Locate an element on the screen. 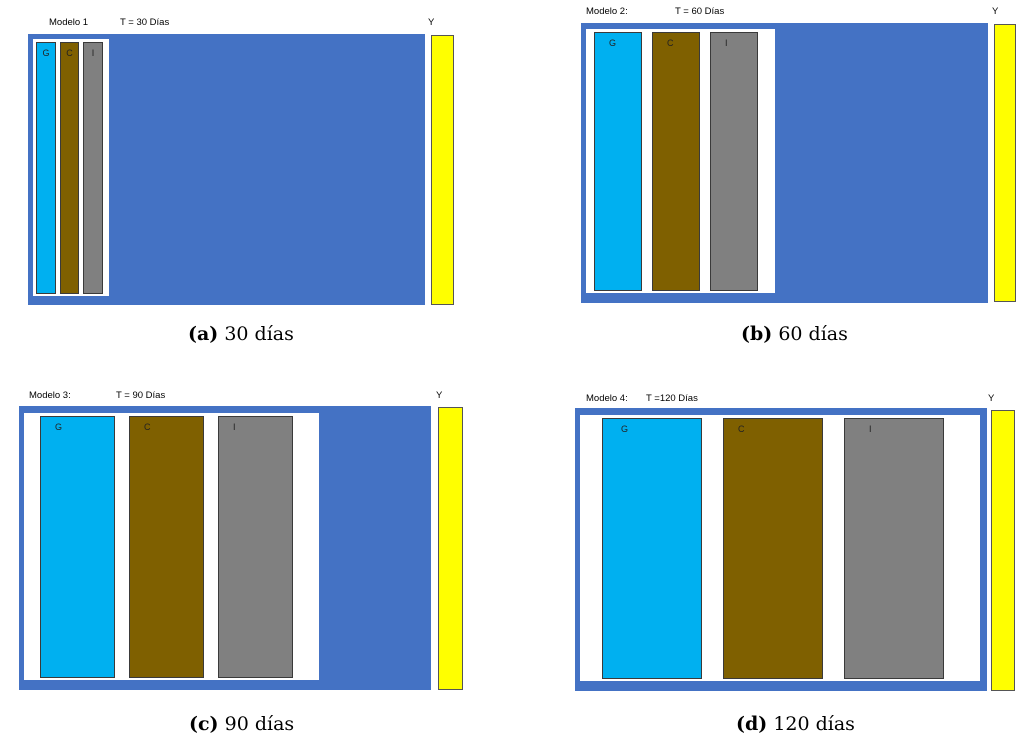 The width and height of the screenshot is (1033, 747). caption-tag: (b) is located at coordinates (757, 334).